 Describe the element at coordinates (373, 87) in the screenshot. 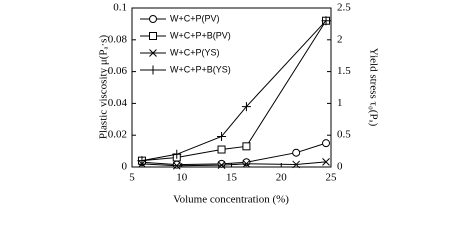

I see `y2-axis-label: Yield stress τ₀(Pₐ)` at that location.